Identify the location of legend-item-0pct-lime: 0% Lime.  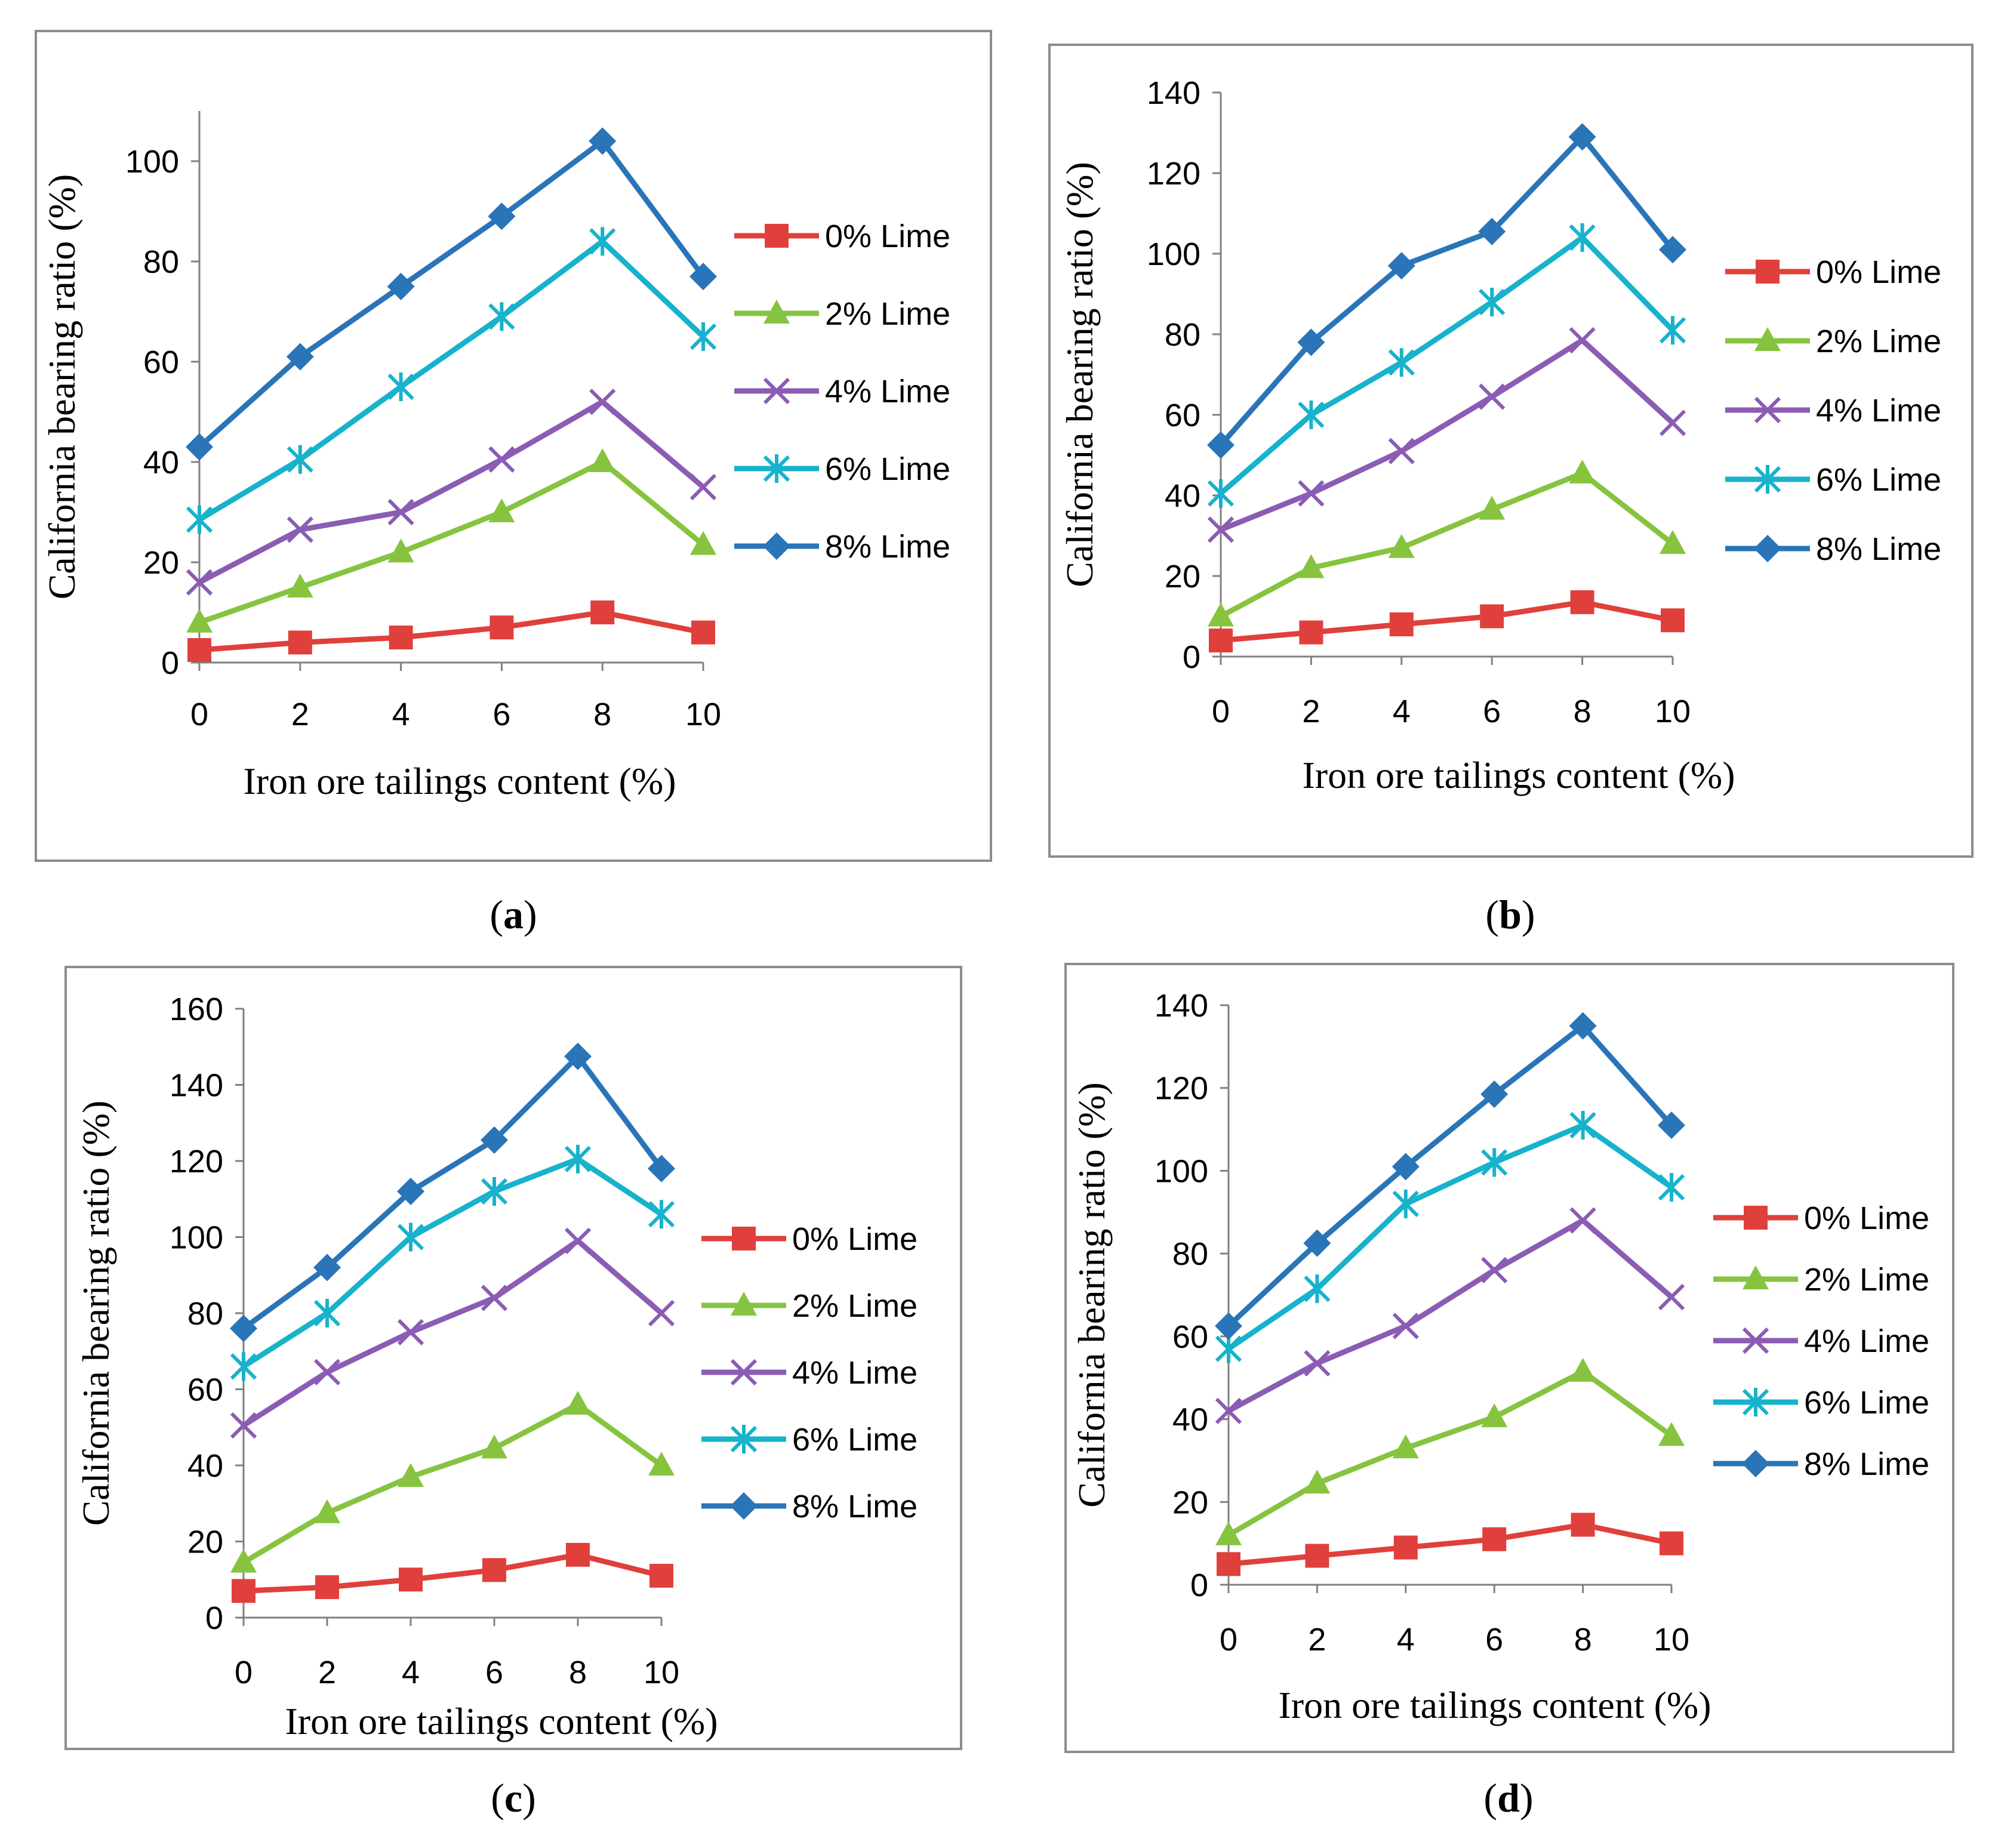
(1833, 272).